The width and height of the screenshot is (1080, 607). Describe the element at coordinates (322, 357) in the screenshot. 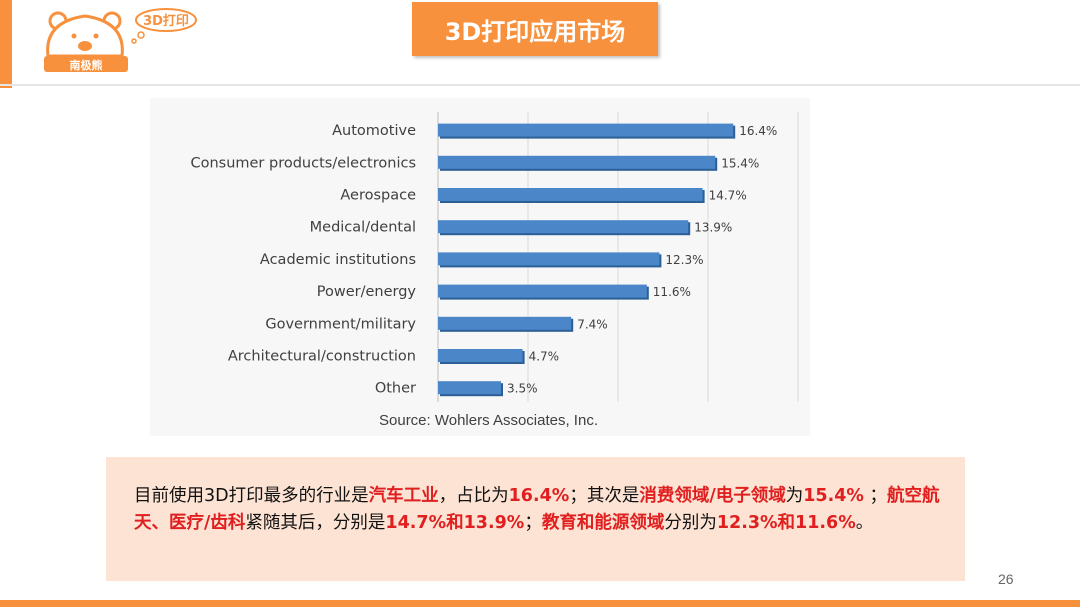

I see `category-label: Architectural/construction` at that location.